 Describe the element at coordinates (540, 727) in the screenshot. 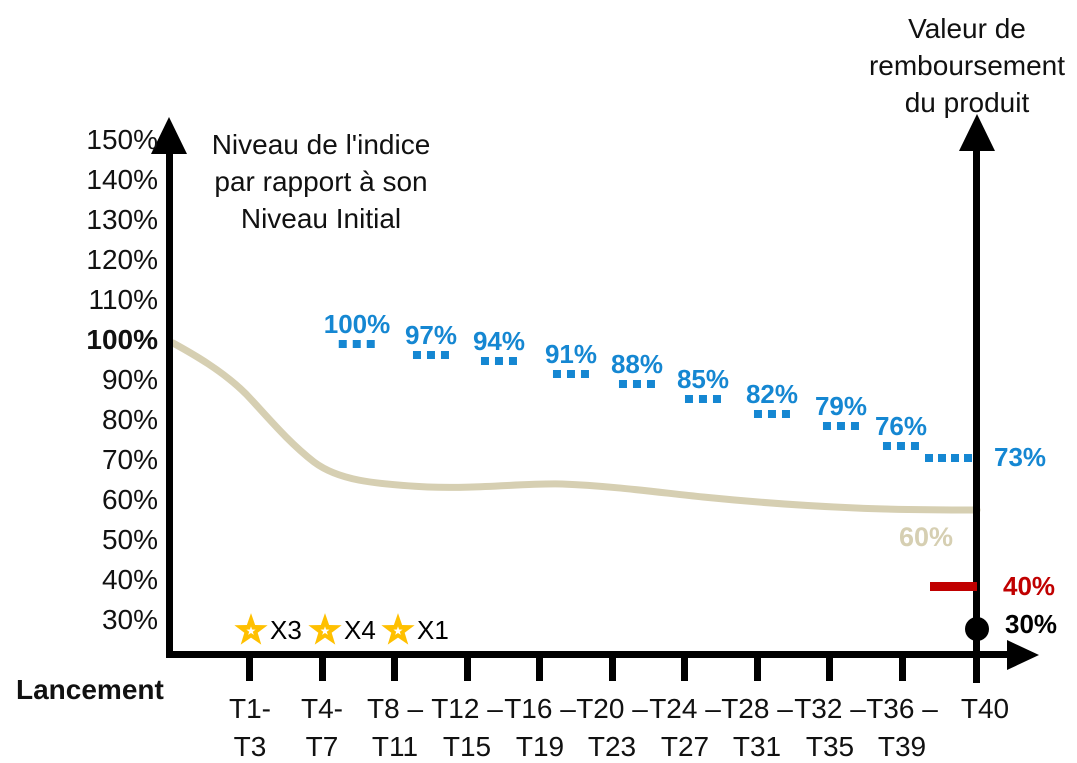

I see `x-period-label: T16 – T19` at that location.